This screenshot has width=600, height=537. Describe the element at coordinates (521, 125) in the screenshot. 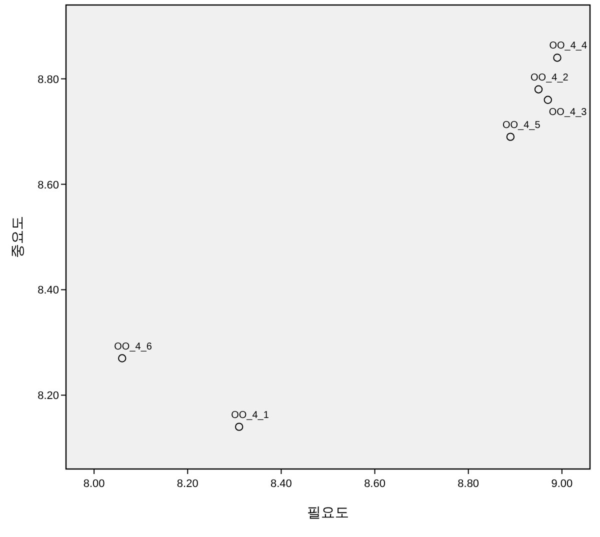

I see `annotation: OO_4_5` at that location.